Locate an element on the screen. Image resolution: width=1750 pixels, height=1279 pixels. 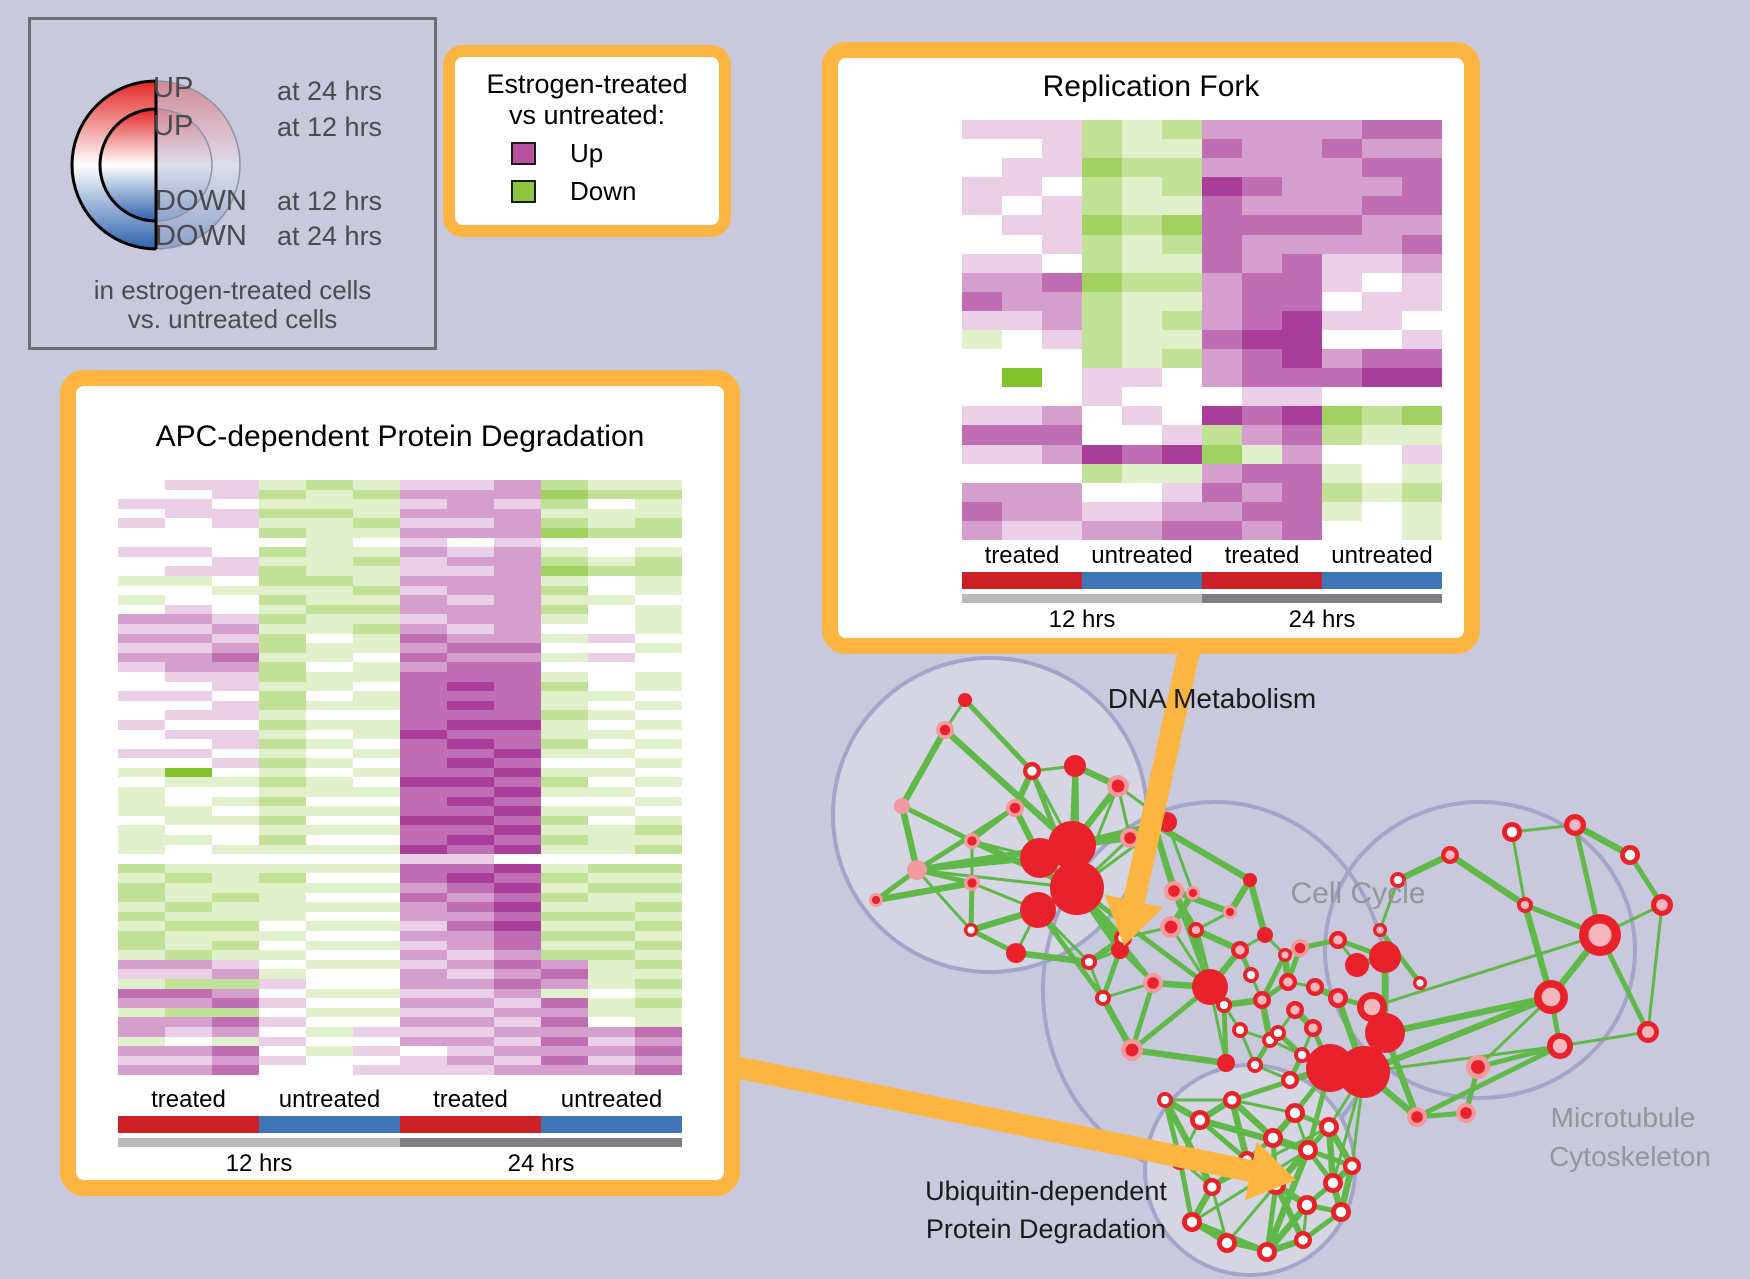
up-label: Up is located at coordinates (587, 153).